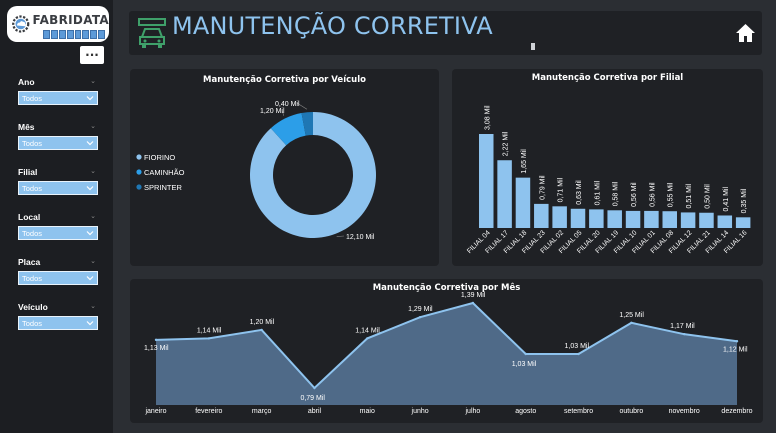  I want to click on logo-grid-icon, so click(74, 34).